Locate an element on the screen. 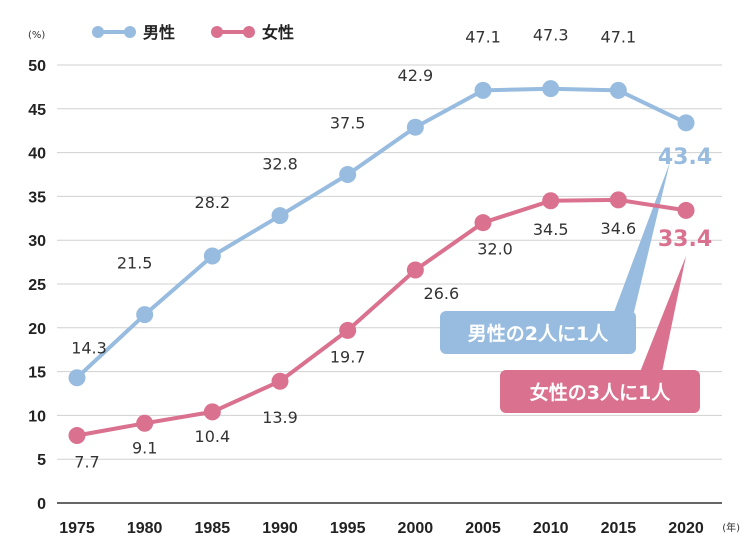 This screenshot has width=752, height=560. y-tick-label: 0 is located at coordinates (41, 504).